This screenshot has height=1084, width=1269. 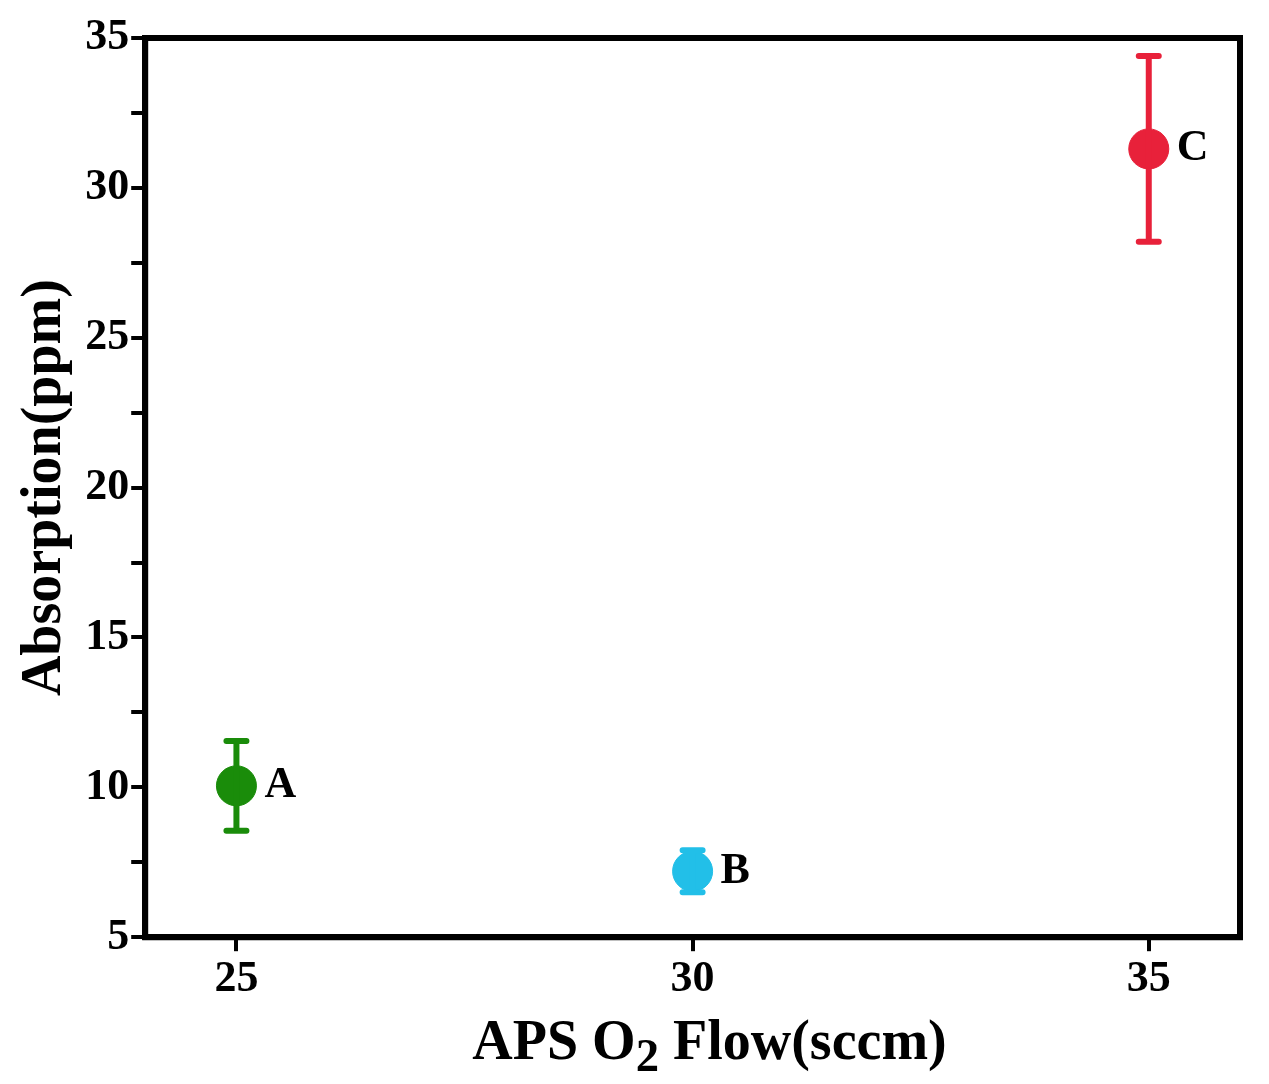 What do you see at coordinates (42, 488) in the screenshot?
I see `y-axis-title: Absorption(ppm)` at bounding box center [42, 488].